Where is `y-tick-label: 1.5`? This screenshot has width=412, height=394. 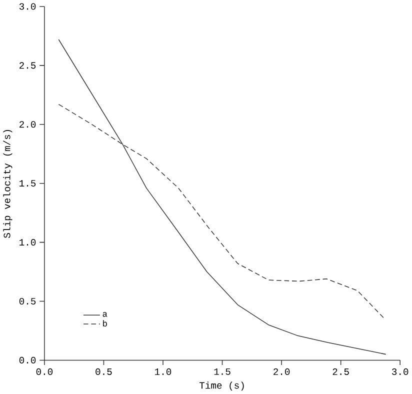
y-tick-label: 1.5 is located at coordinates (28, 183).